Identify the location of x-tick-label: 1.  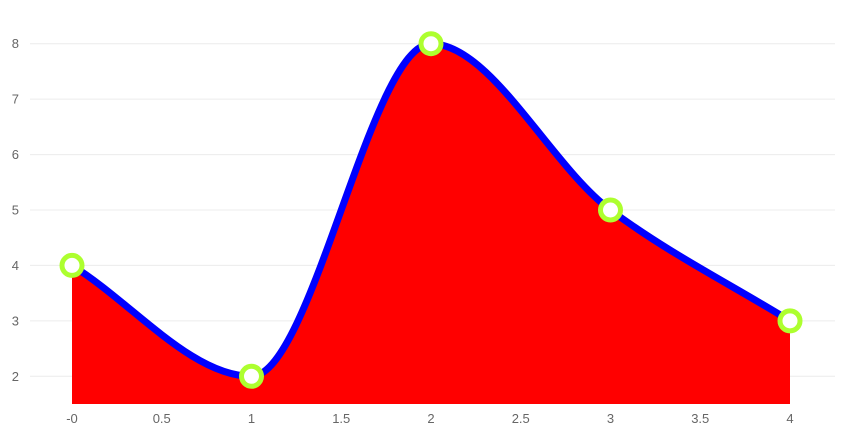
(251, 418).